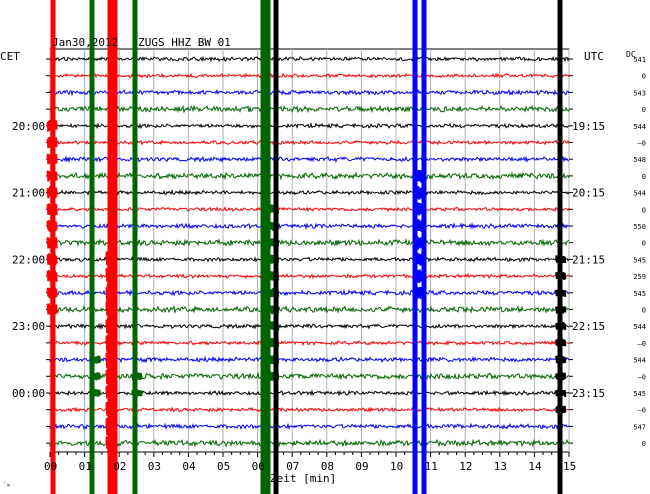 The height and width of the screenshot is (494, 650). What do you see at coordinates (588, 393) in the screenshot?
I see `right-time-label: 23:15` at bounding box center [588, 393].